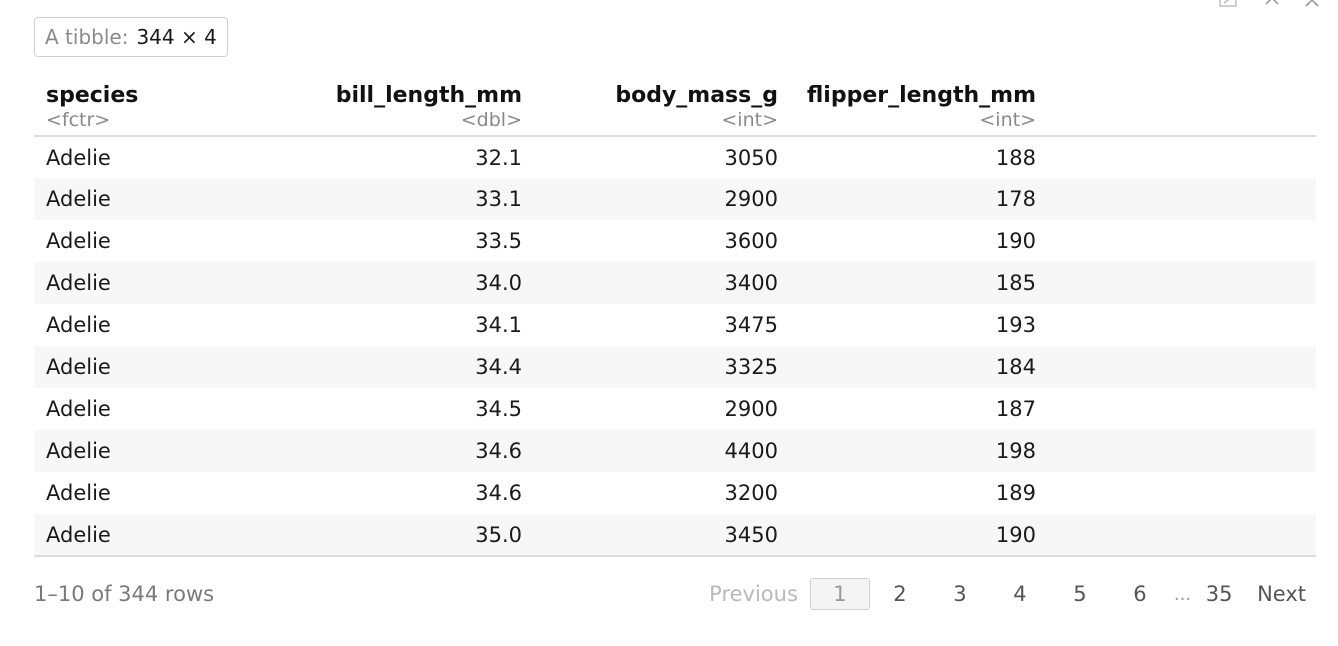 This screenshot has width=1338, height=646. What do you see at coordinates (919, 367) in the screenshot?
I see `cell-flipper-length-mm: 184` at bounding box center [919, 367].